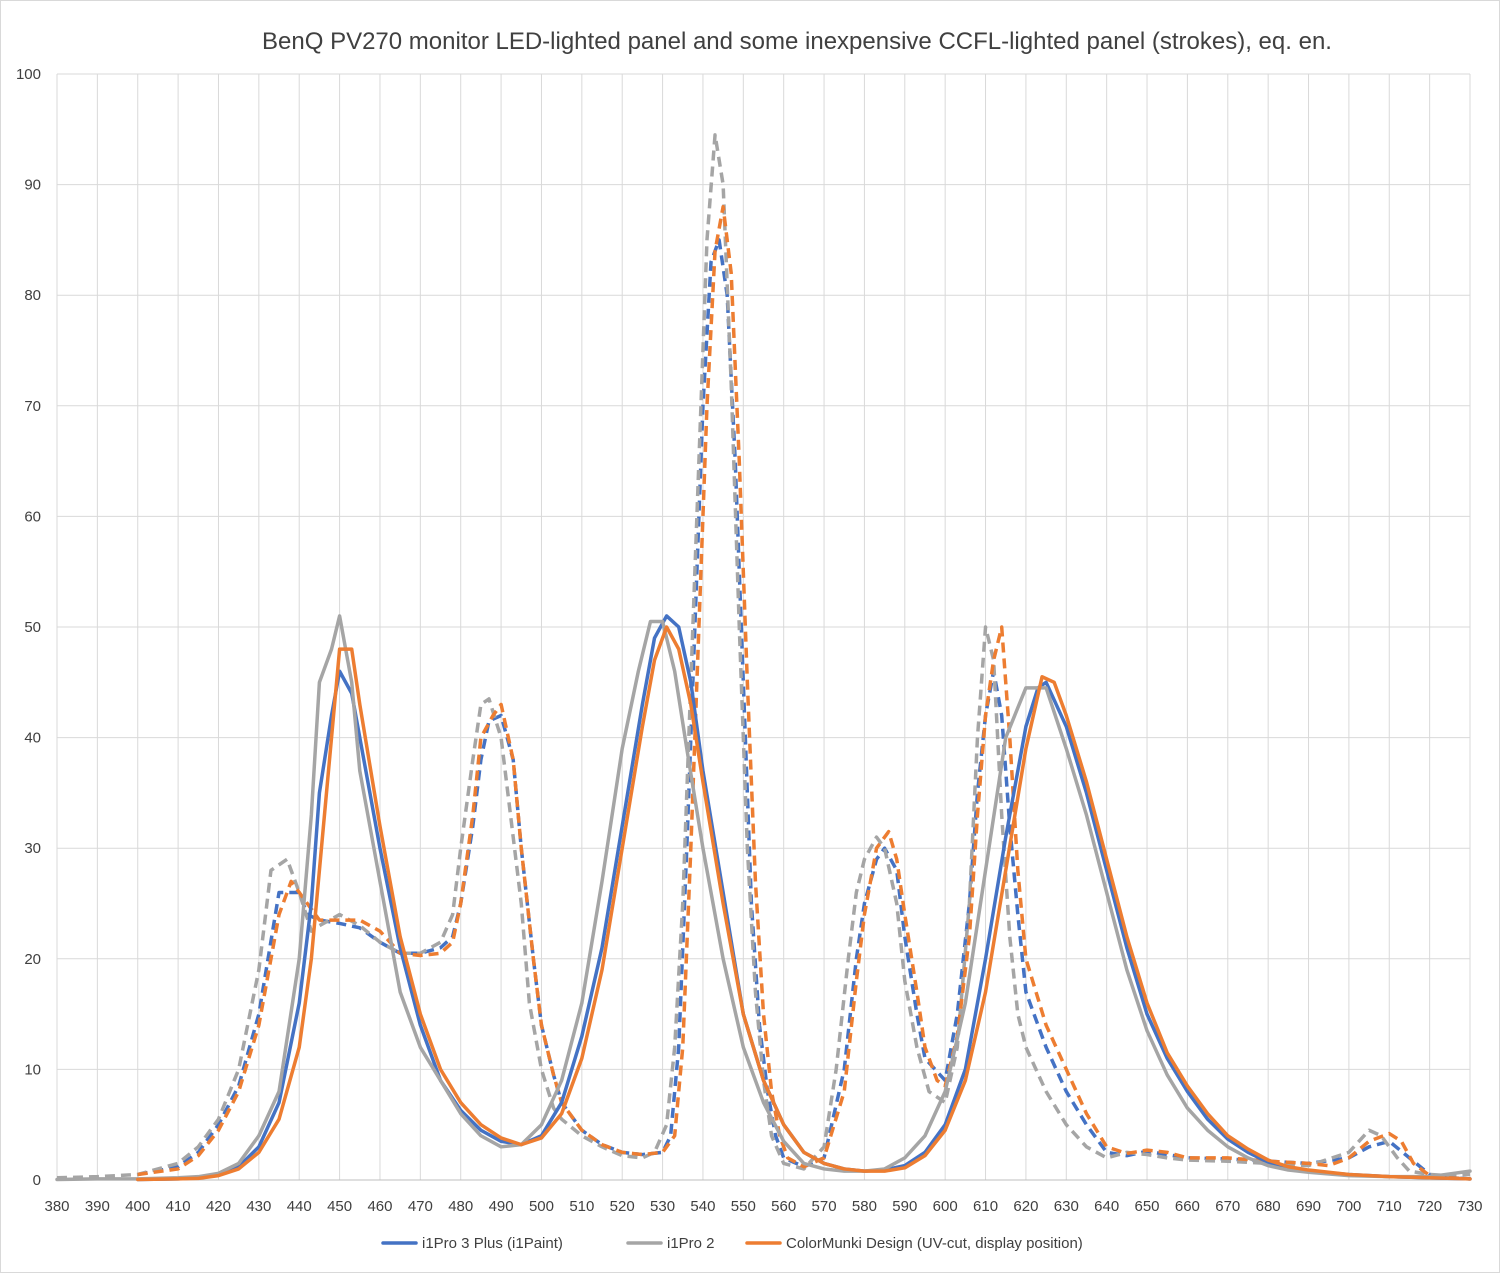  I want to click on x-tick-label: 670, so click(1227, 1206).